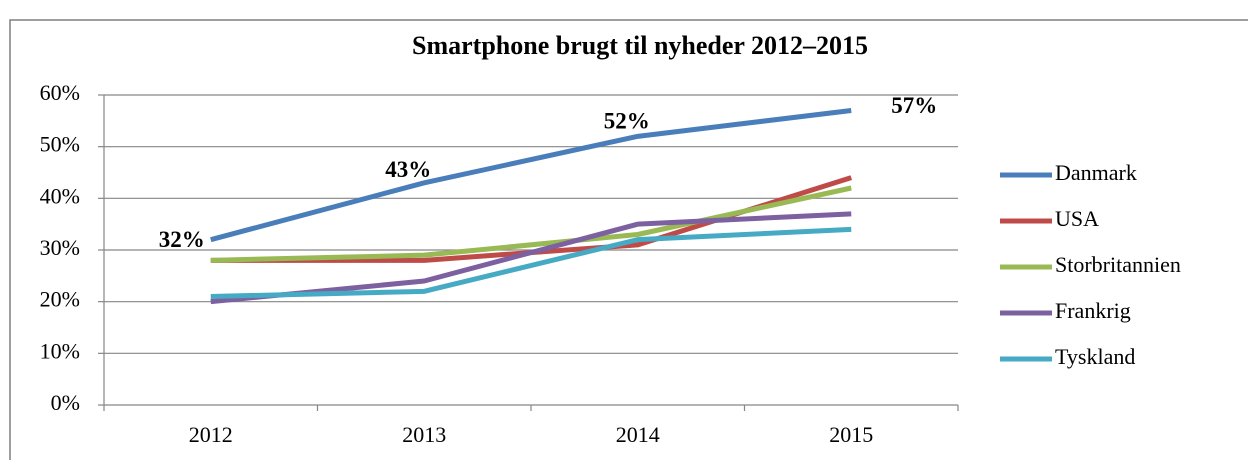  I want to click on legend-label: Danmark, so click(1096, 172).